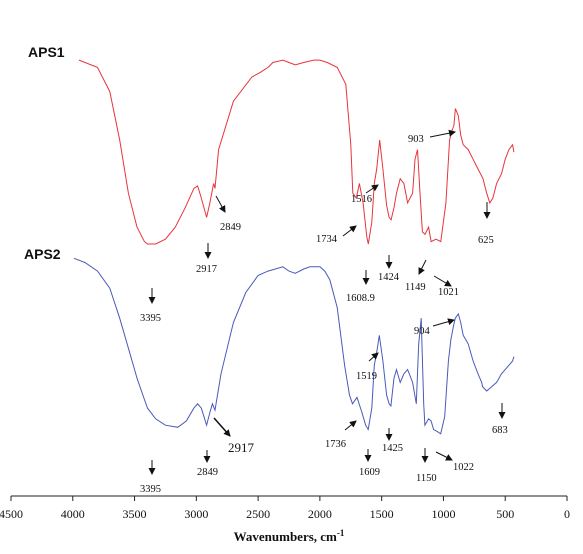 This screenshot has width=583, height=554. I want to click on x-tick-label: 1000, so click(443, 514).